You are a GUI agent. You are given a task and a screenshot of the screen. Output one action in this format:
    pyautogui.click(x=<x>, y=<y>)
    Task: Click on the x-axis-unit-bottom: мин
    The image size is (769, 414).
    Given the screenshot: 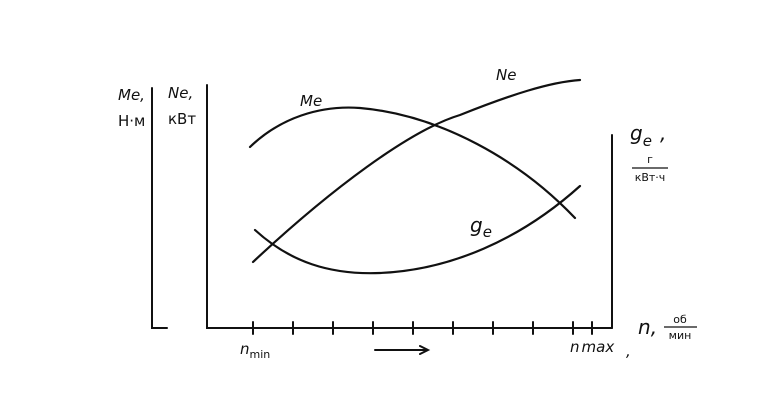 What is the action you would take?
    pyautogui.click(x=680, y=335)
    